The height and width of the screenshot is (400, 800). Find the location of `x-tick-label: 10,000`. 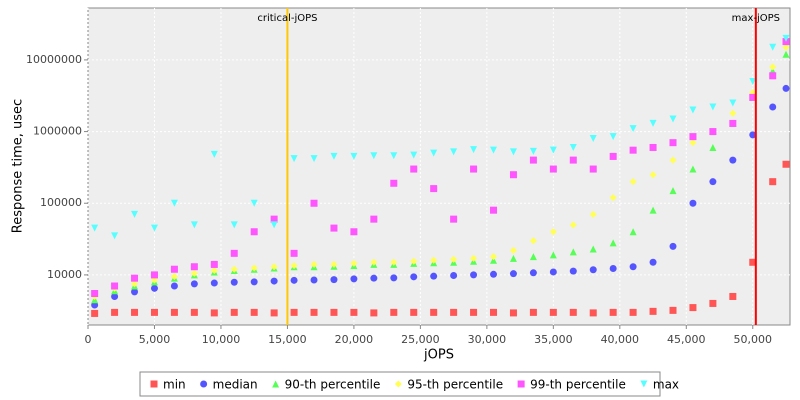

x-tick-label: 10,000 is located at coordinates (221, 339).